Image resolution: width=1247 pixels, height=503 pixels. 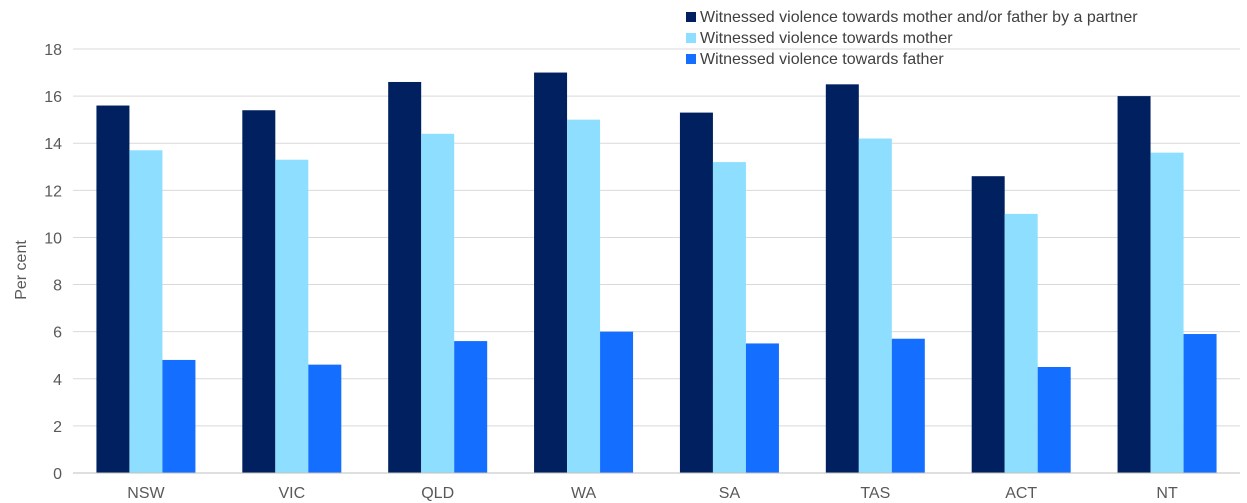 What do you see at coordinates (53, 144) in the screenshot?
I see `y-tick-label: 14` at bounding box center [53, 144].